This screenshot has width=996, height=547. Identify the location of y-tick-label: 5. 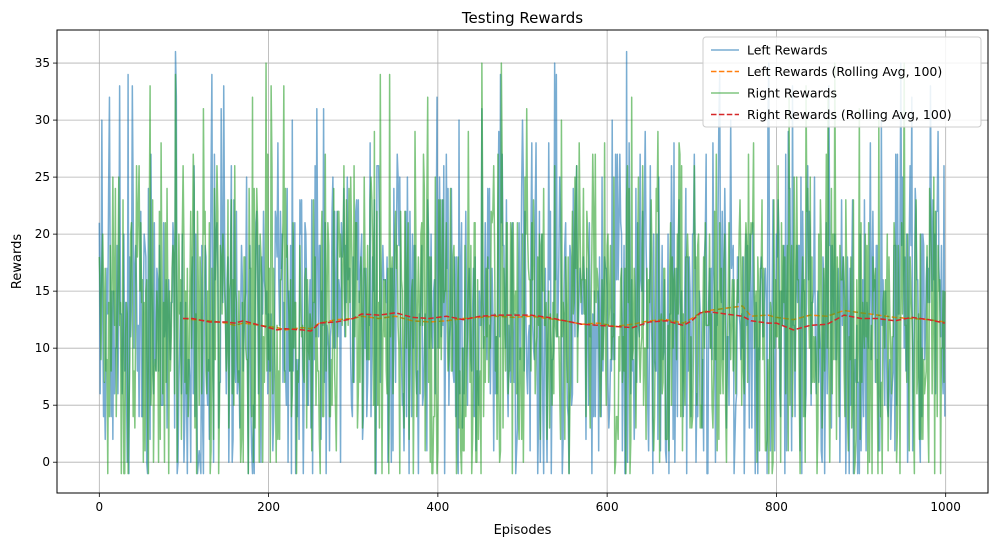
(46, 405).